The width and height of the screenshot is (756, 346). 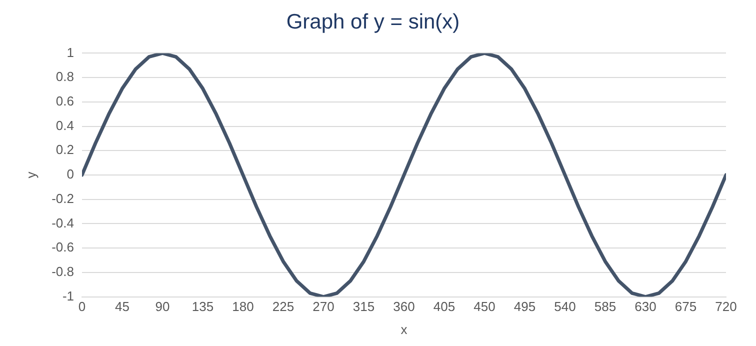 What do you see at coordinates (70, 52) in the screenshot?
I see `y-tick-label: 1` at bounding box center [70, 52].